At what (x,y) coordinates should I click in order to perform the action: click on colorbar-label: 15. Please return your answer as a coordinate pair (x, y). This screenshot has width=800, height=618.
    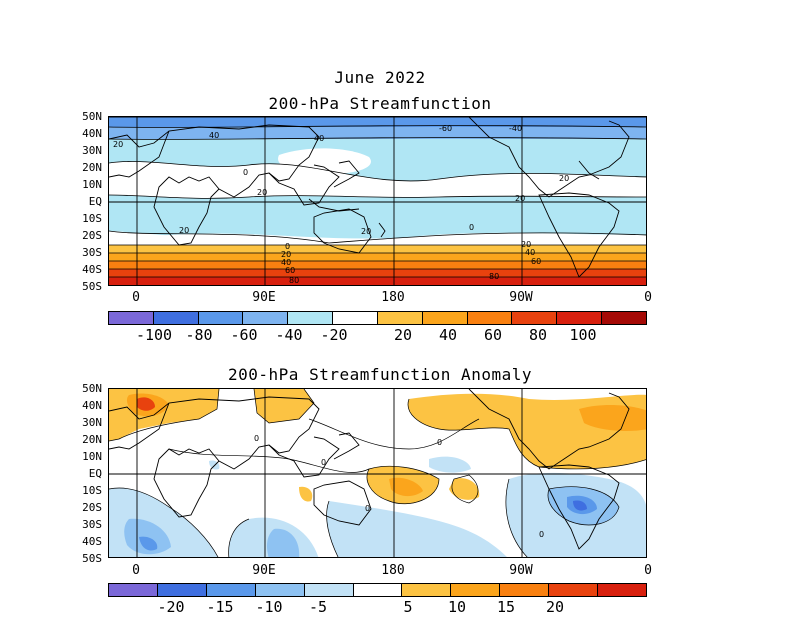
    Looking at the image, I should click on (506, 607).